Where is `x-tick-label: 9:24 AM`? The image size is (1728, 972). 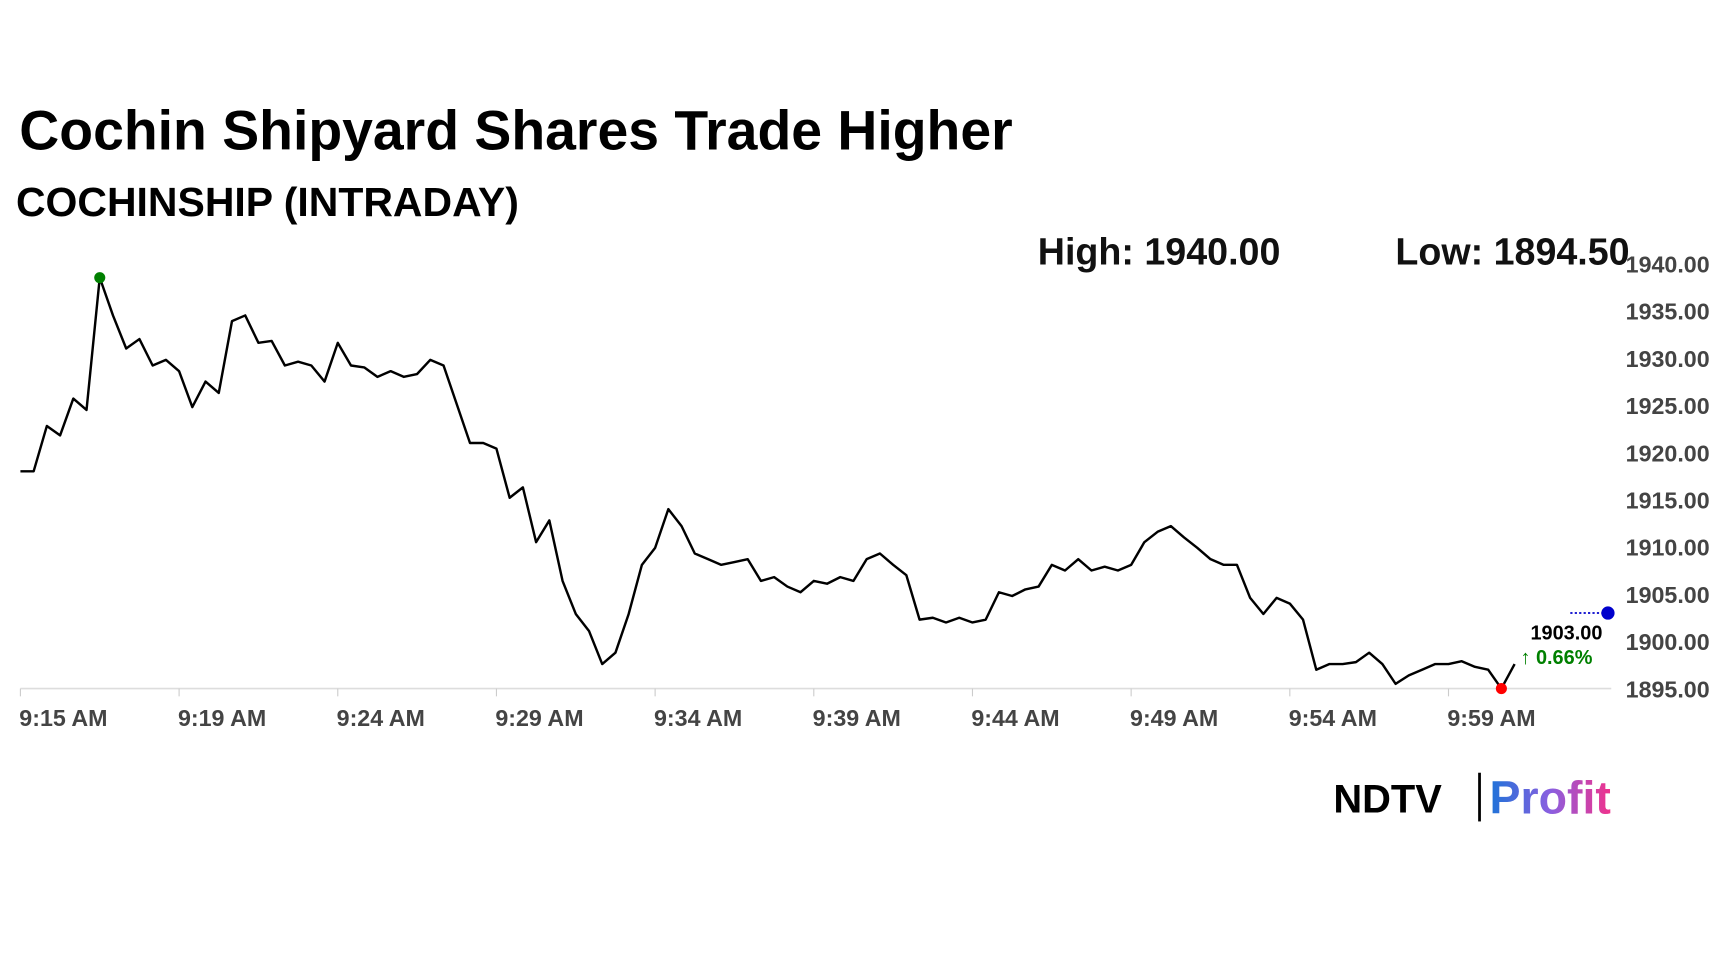
x-tick-label: 9:24 AM is located at coordinates (381, 718).